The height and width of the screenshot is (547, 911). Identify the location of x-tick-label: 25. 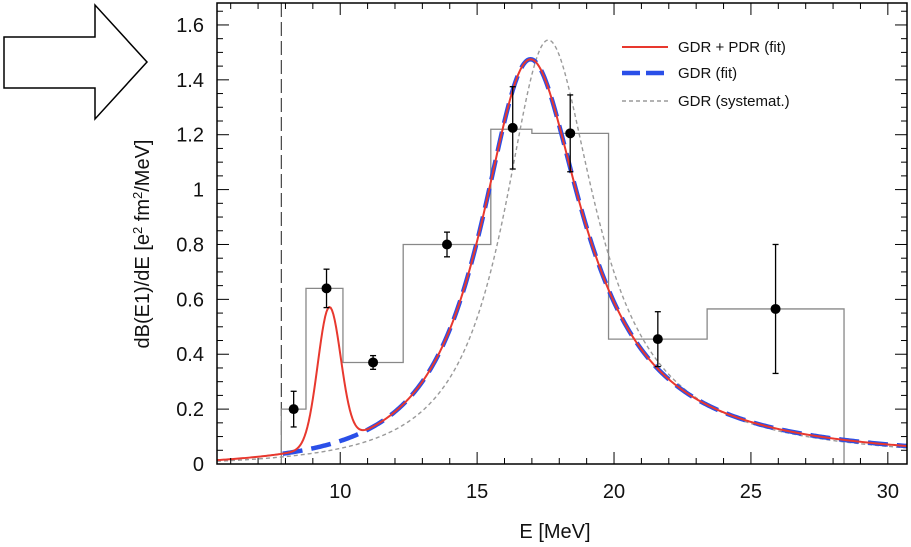
(751, 492).